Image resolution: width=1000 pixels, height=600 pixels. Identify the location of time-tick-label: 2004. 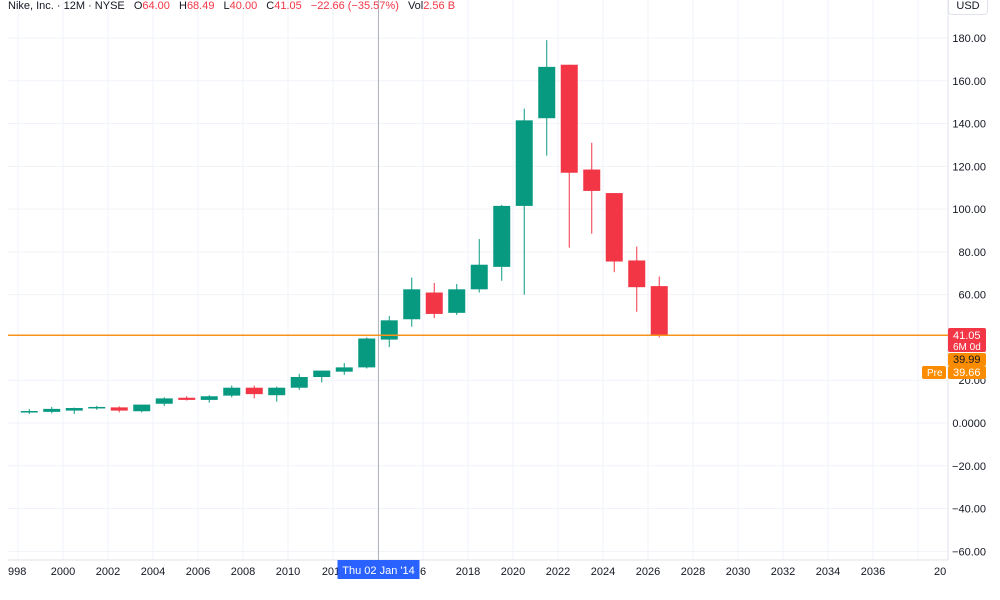
(153, 572).